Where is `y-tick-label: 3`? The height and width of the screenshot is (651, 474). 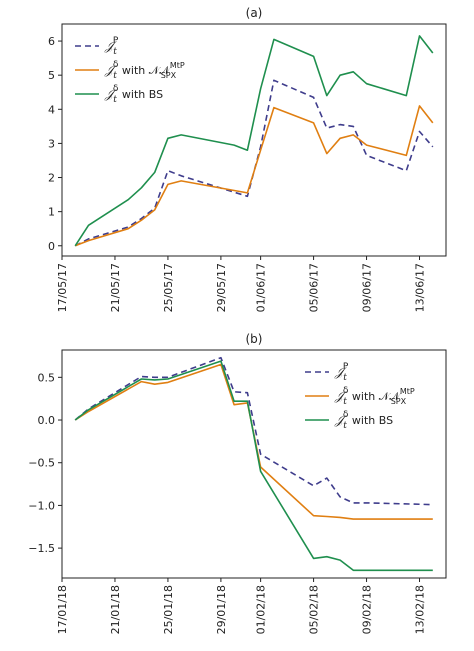 y-tick-label: 3 is located at coordinates (51, 143).